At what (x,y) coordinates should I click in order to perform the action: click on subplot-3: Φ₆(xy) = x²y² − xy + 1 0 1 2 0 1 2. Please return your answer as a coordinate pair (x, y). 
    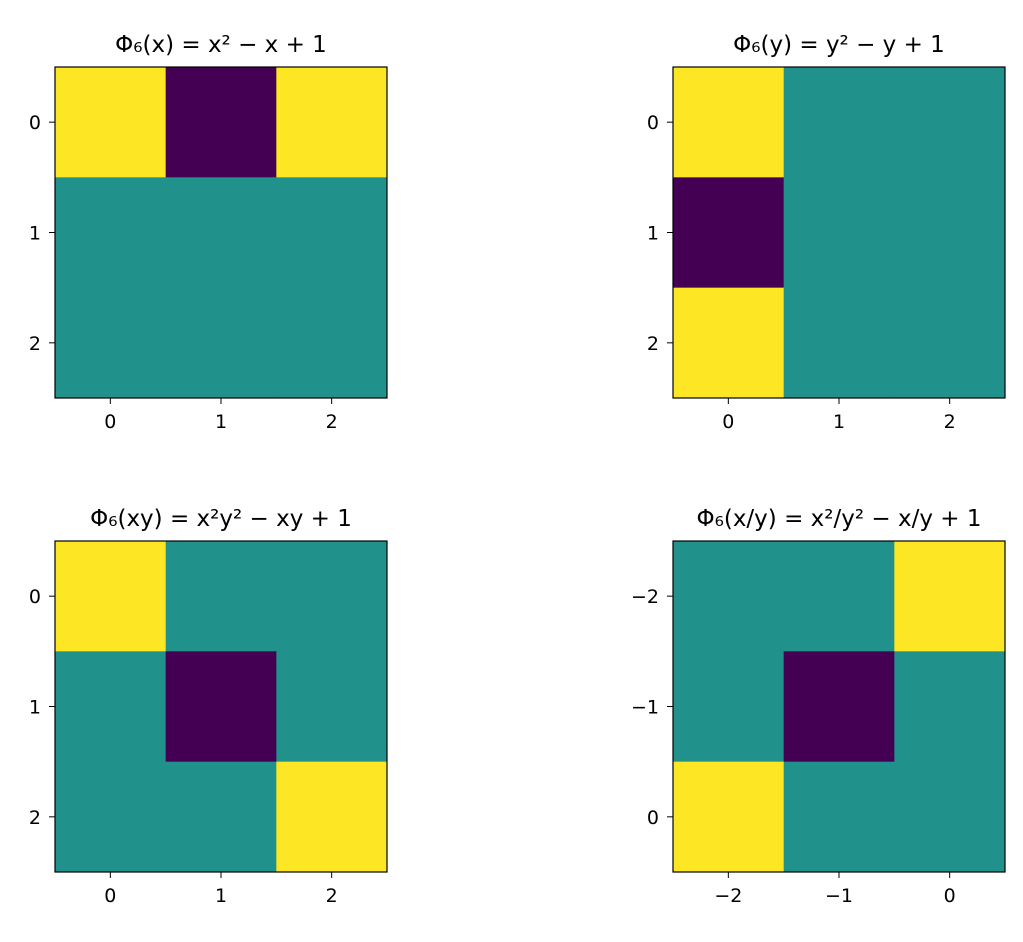
    Looking at the image, I should click on (208, 706).